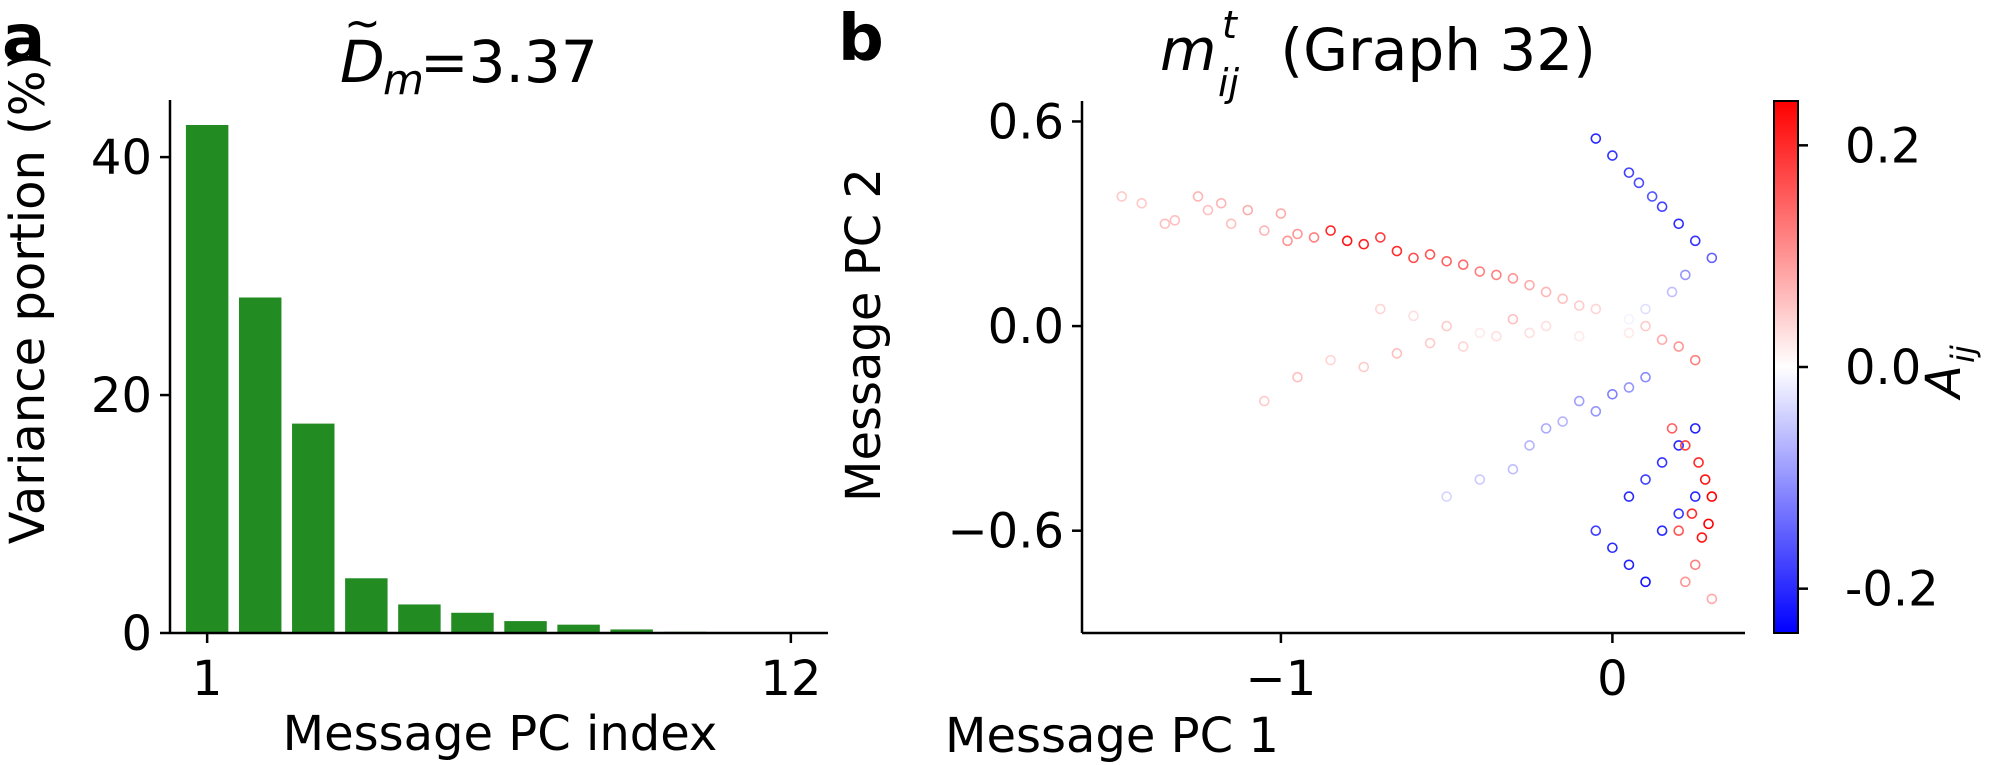 Image resolution: width=2016 pixels, height=765 pixels. What do you see at coordinates (1883, 146) in the screenshot?
I see `colorbar-tick-label: 0.2` at bounding box center [1883, 146].